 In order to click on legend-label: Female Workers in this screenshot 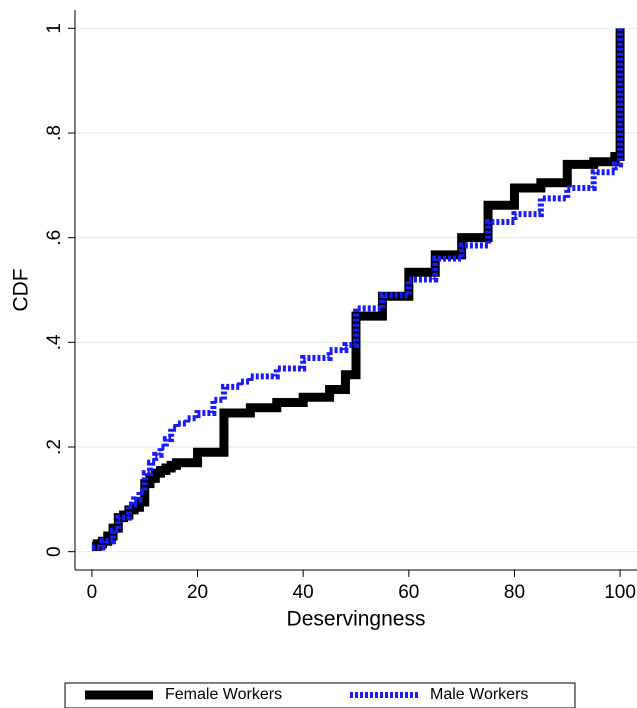, I will do `click(223, 694)`.